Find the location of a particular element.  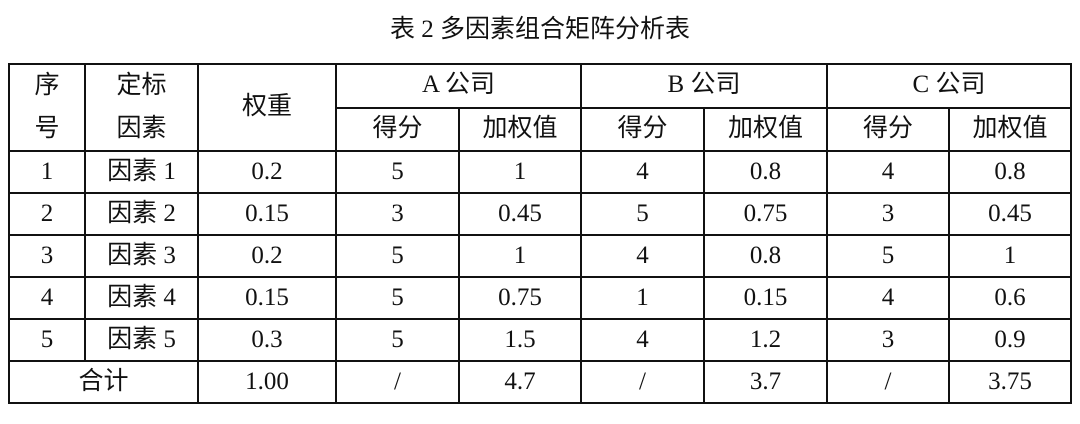

header-factor-text: 定标因素 is located at coordinates (141, 107).